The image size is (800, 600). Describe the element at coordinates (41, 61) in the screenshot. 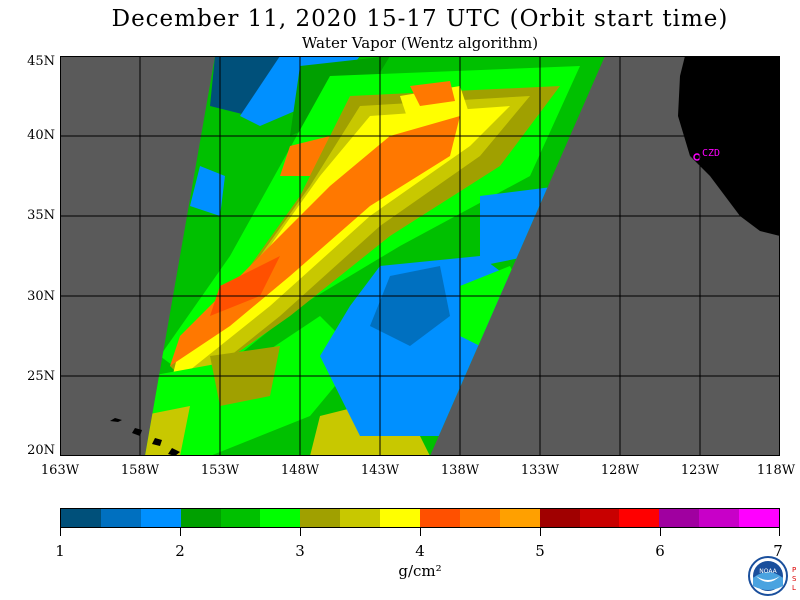

I see `lat-label-45n: 45N` at that location.